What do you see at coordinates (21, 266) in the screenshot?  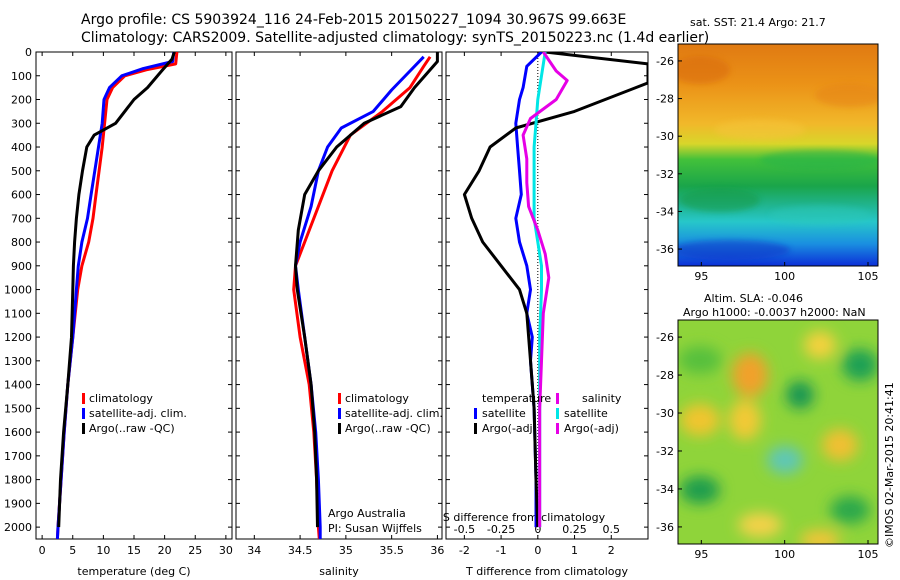 I see `y-tick-label: 900` at bounding box center [21, 266].